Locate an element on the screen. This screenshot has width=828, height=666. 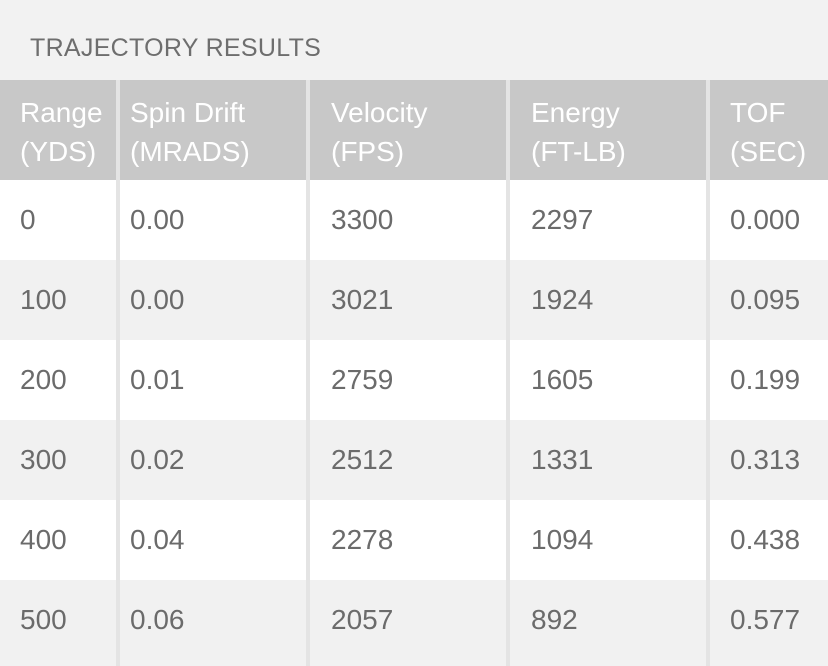
cell-velocity: 3300 is located at coordinates (362, 219).